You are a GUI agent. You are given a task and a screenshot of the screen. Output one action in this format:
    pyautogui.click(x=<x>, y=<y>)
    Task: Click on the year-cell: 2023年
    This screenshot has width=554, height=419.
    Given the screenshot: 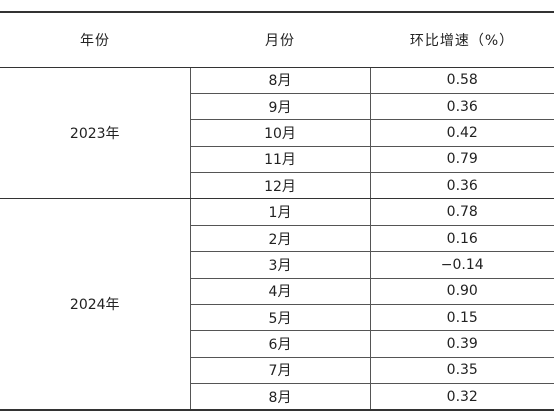 What is the action you would take?
    pyautogui.click(x=95, y=133)
    